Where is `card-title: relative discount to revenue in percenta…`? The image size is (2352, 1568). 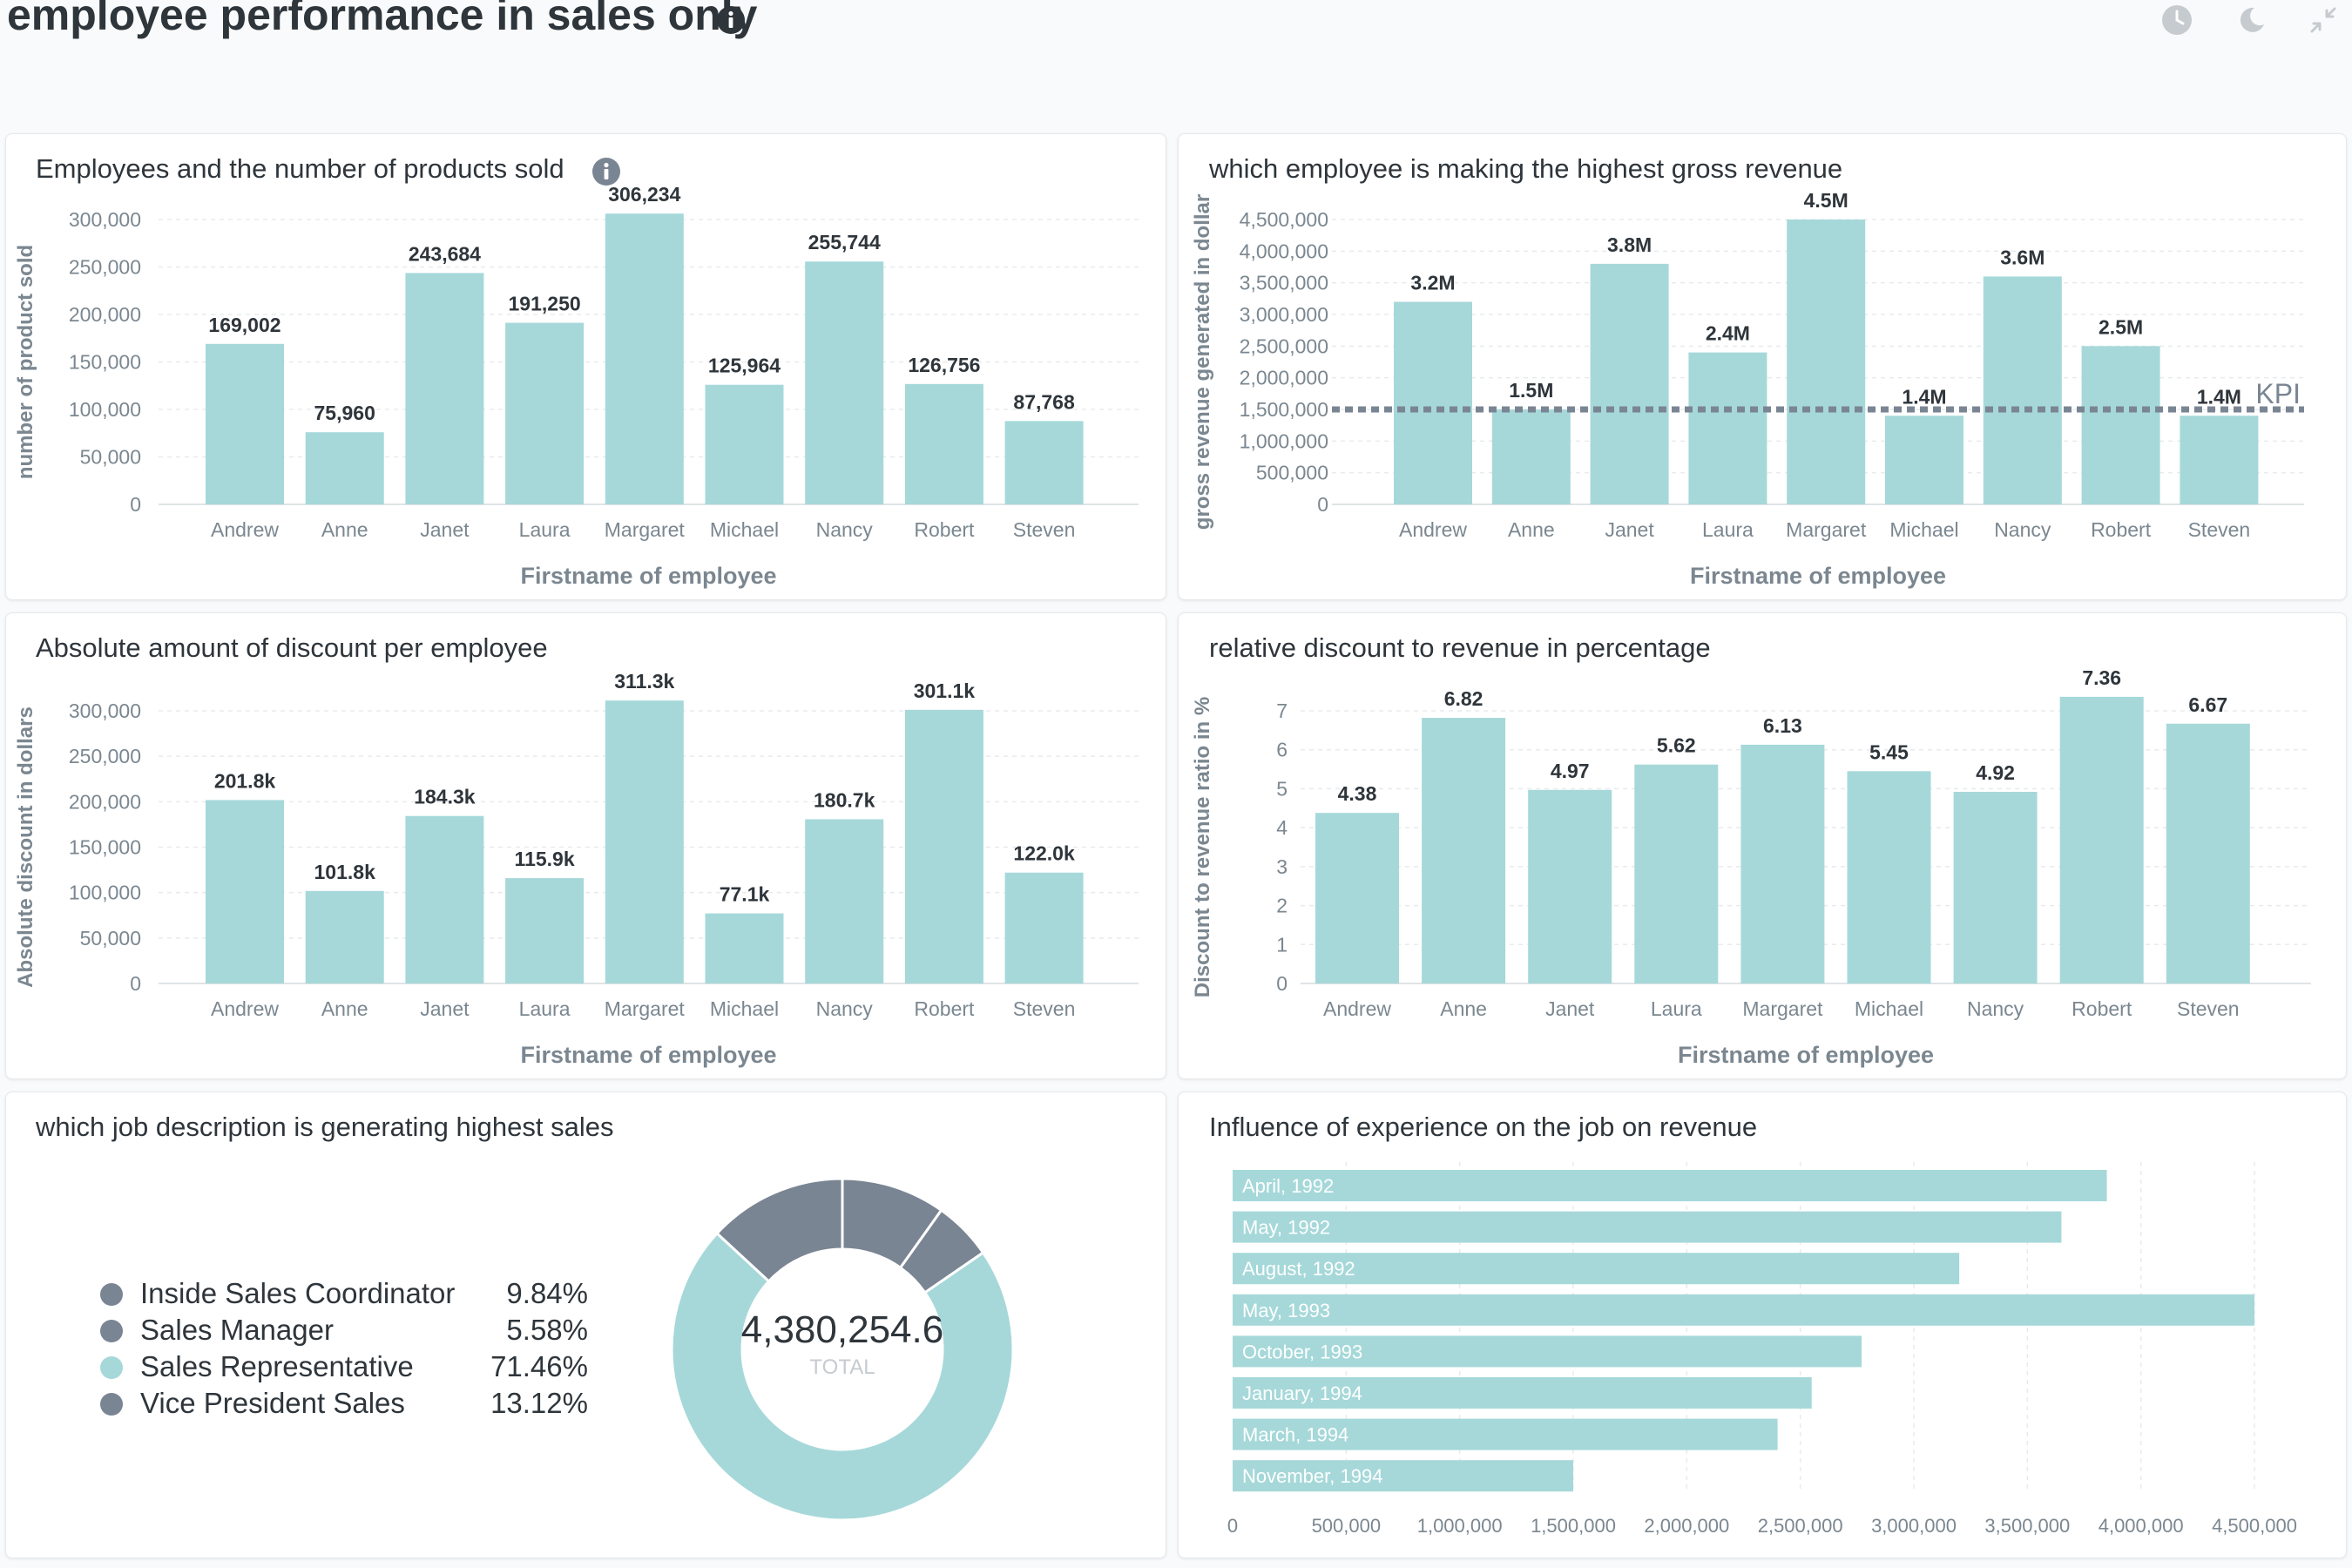 card-title: relative discount to revenue in percenta… is located at coordinates (1460, 647).